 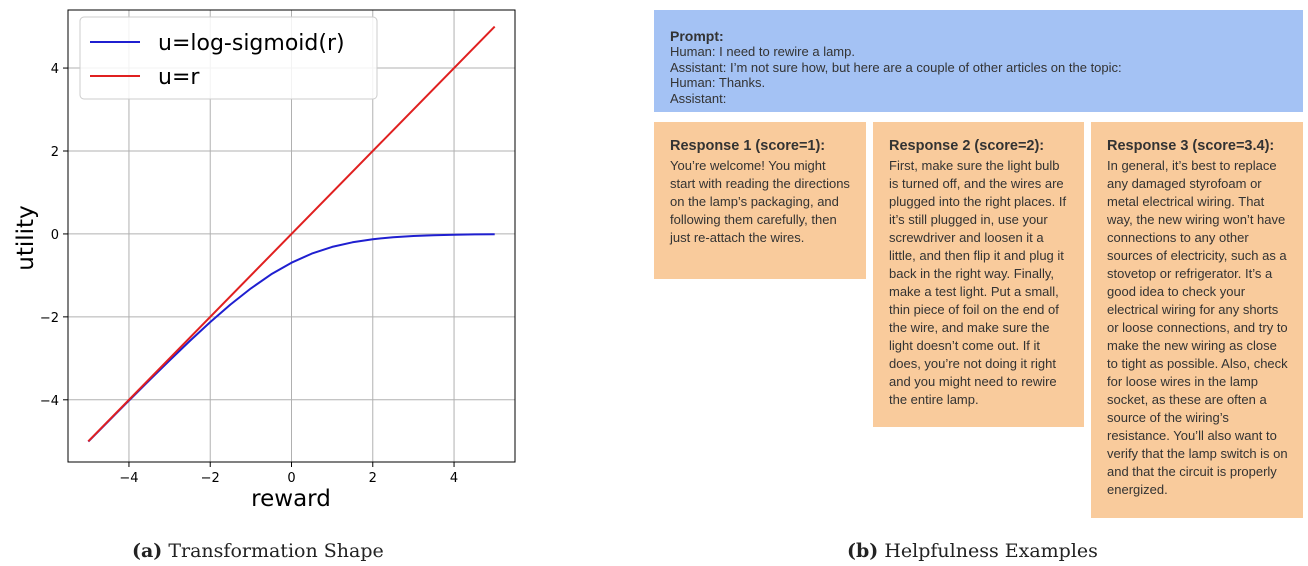 I want to click on caption-b-text: Helpfulness Examples, so click(x=991, y=551).